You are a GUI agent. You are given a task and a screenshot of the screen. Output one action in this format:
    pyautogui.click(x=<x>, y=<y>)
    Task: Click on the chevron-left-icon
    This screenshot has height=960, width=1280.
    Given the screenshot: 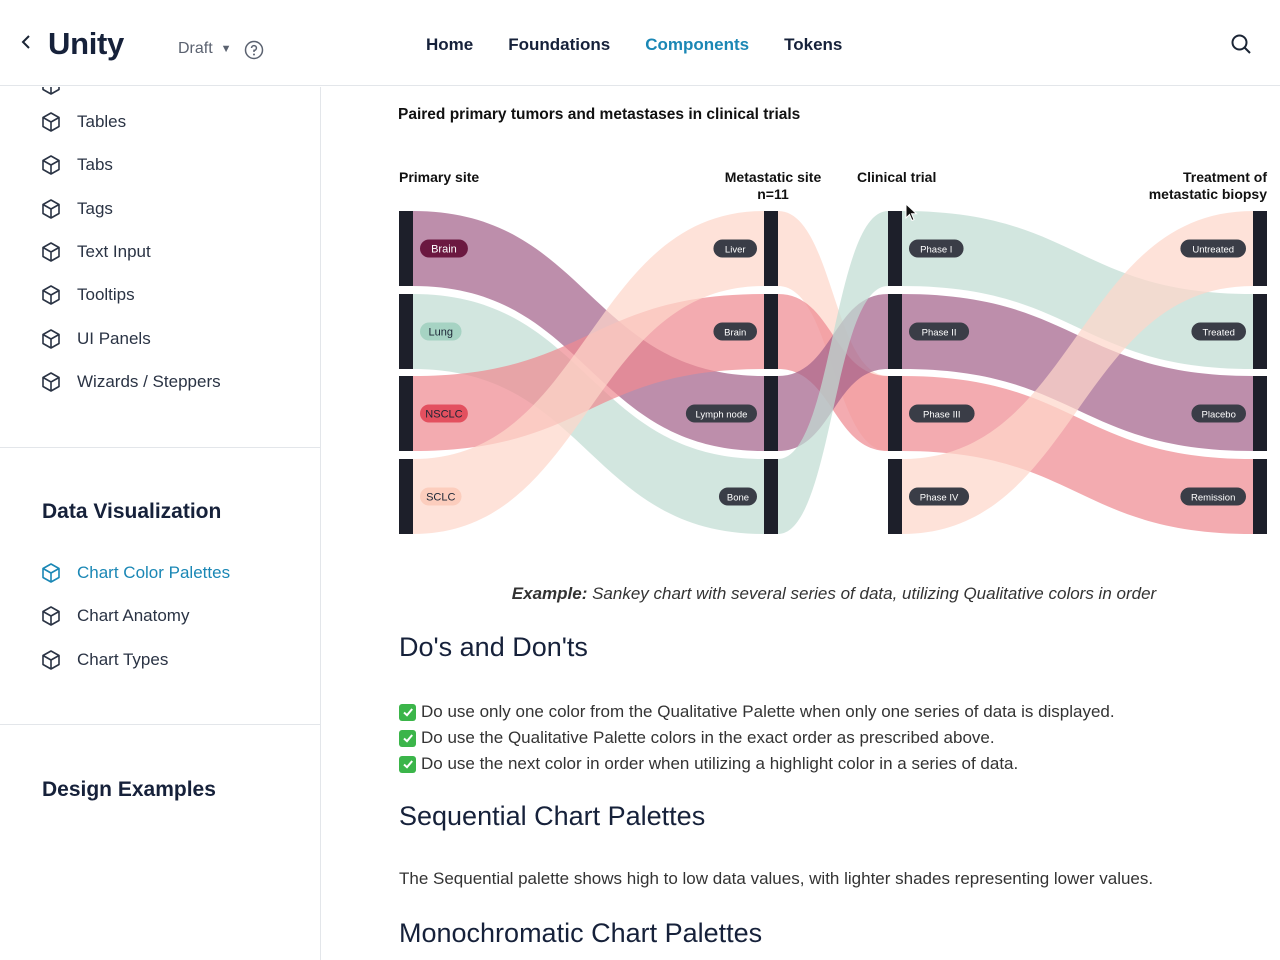 What is the action you would take?
    pyautogui.click(x=26, y=42)
    